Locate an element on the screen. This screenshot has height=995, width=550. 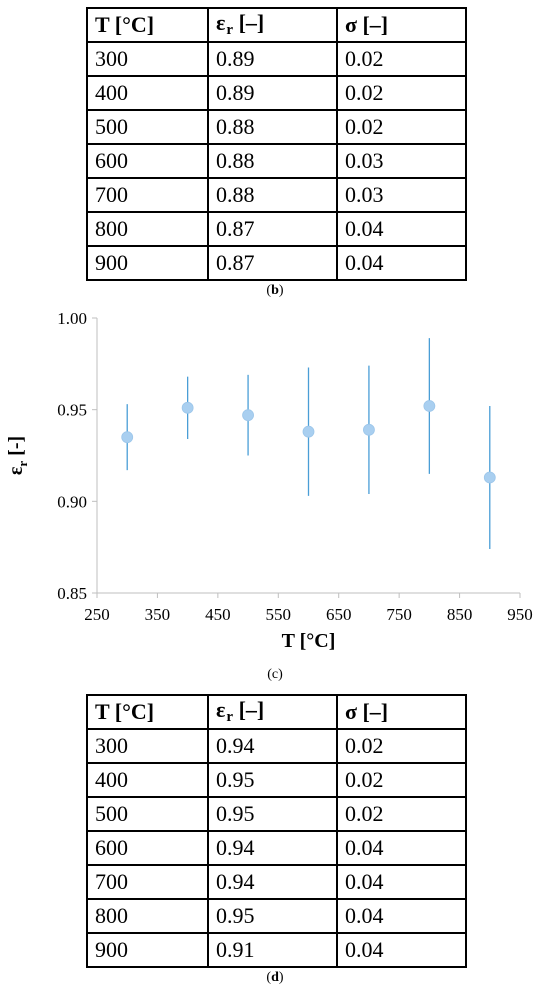
x-tick-label: 850 is located at coordinates (460, 614).